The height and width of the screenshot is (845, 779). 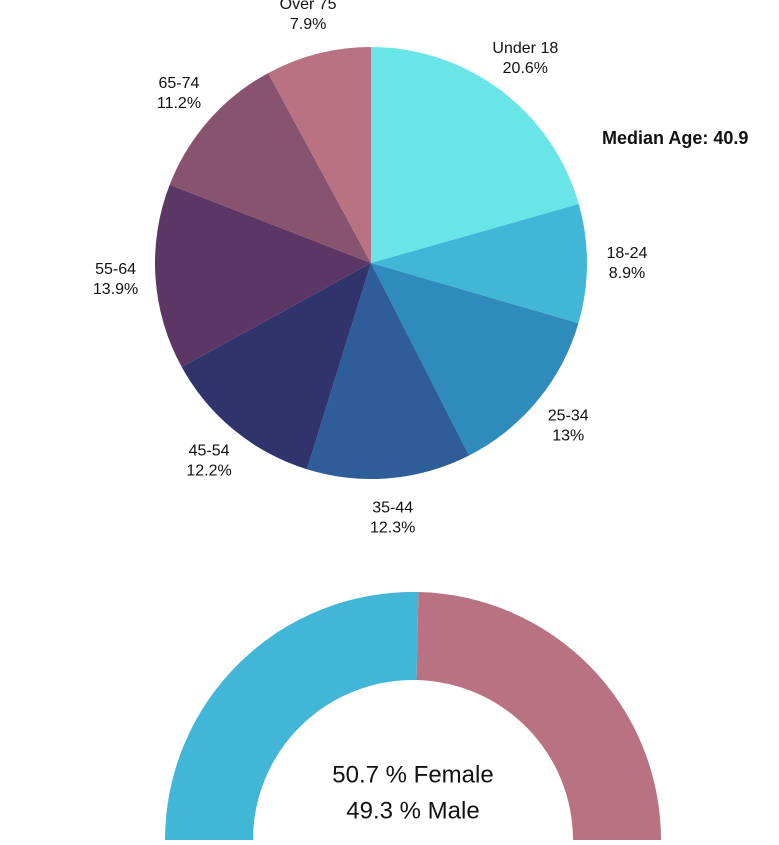 What do you see at coordinates (179, 83) in the screenshot?
I see `slice-category: 65-74` at bounding box center [179, 83].